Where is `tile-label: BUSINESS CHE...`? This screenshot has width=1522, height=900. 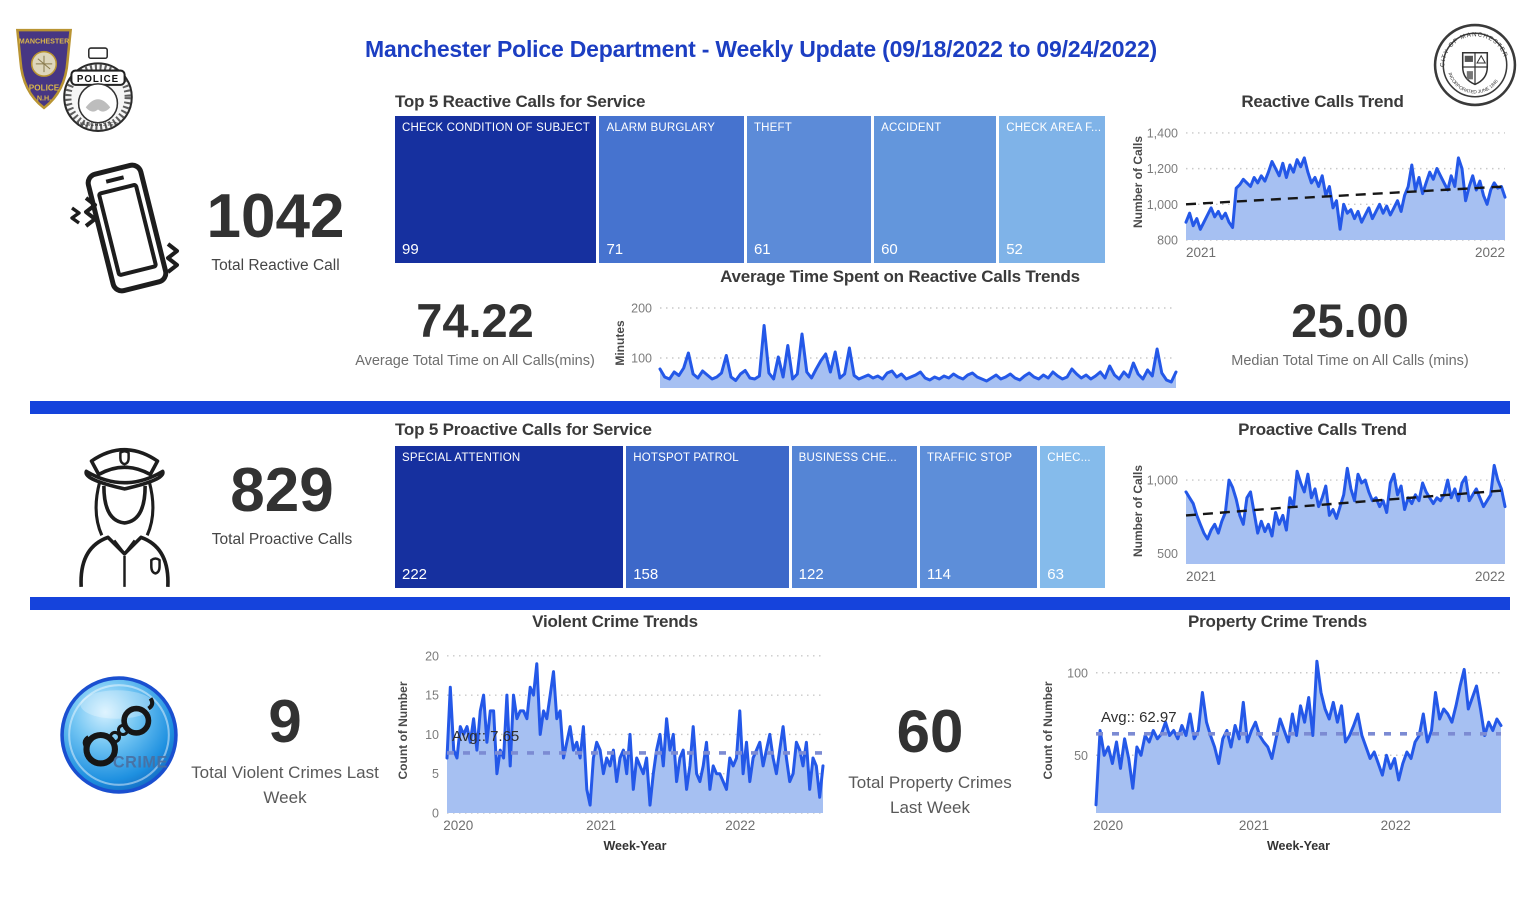 tile-label: BUSINESS CHE... is located at coordinates (847, 458).